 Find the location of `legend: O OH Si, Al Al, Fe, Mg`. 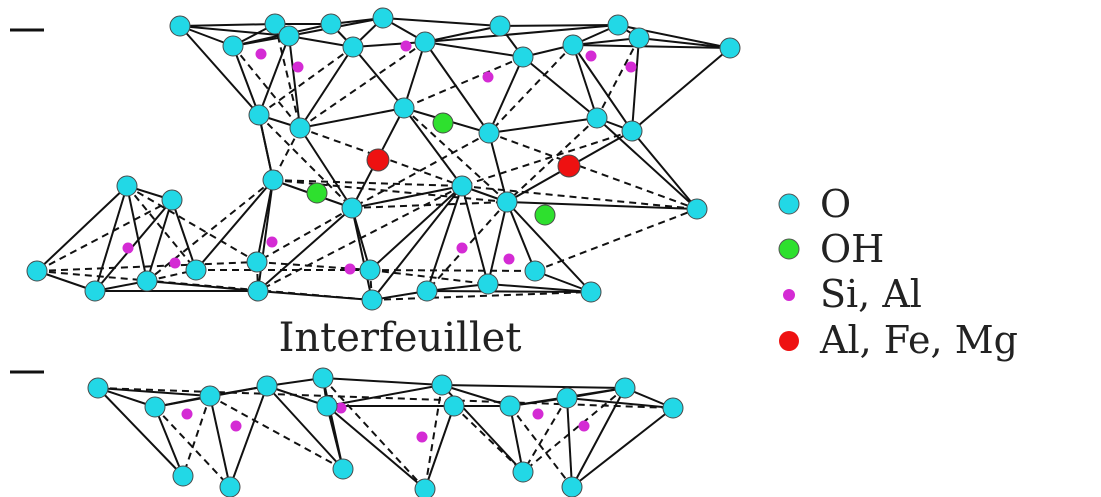

legend: O OH Si, Al Al, Fe, Mg is located at coordinates (898, 272).